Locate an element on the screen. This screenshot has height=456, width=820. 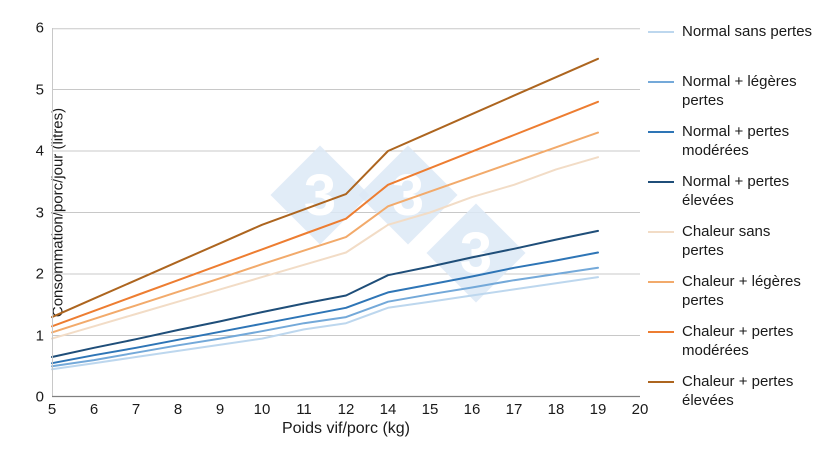
x-tick-label: 20 is located at coordinates (640, 409).